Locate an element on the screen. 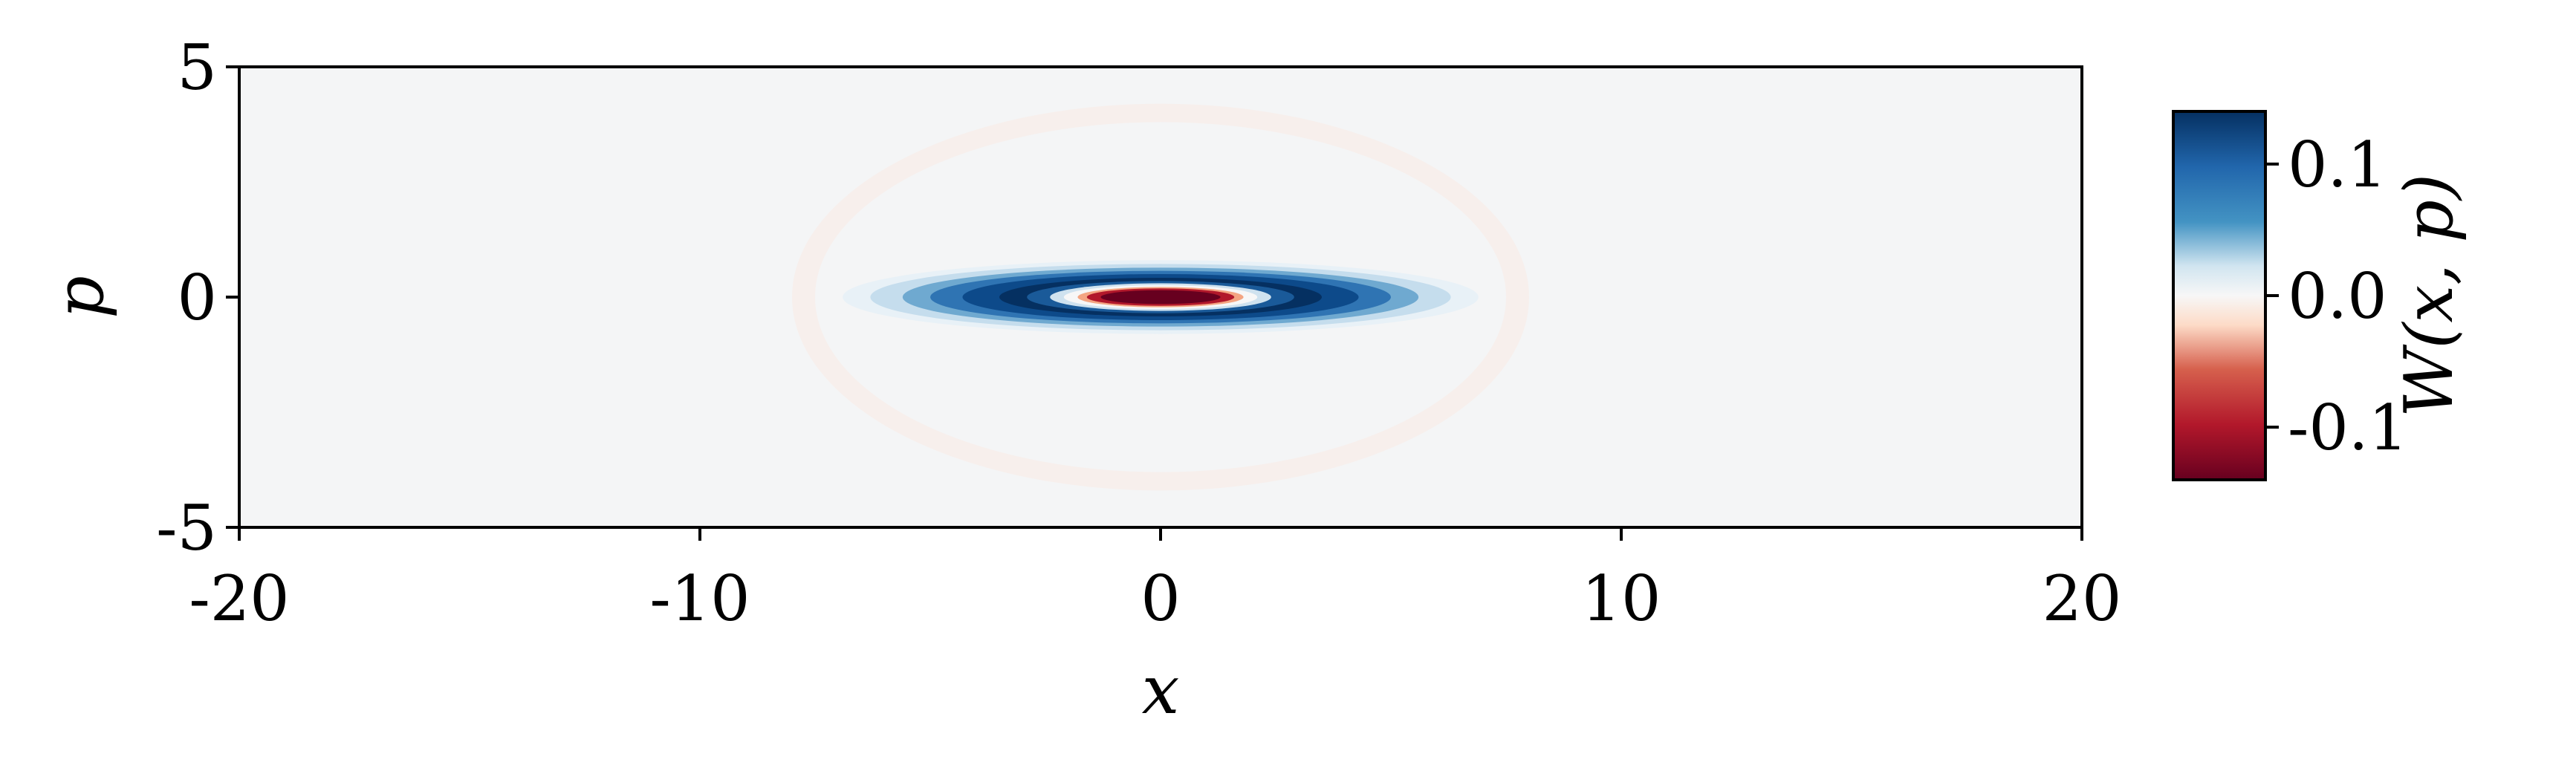  x-axis-label: x is located at coordinates (1161, 690).